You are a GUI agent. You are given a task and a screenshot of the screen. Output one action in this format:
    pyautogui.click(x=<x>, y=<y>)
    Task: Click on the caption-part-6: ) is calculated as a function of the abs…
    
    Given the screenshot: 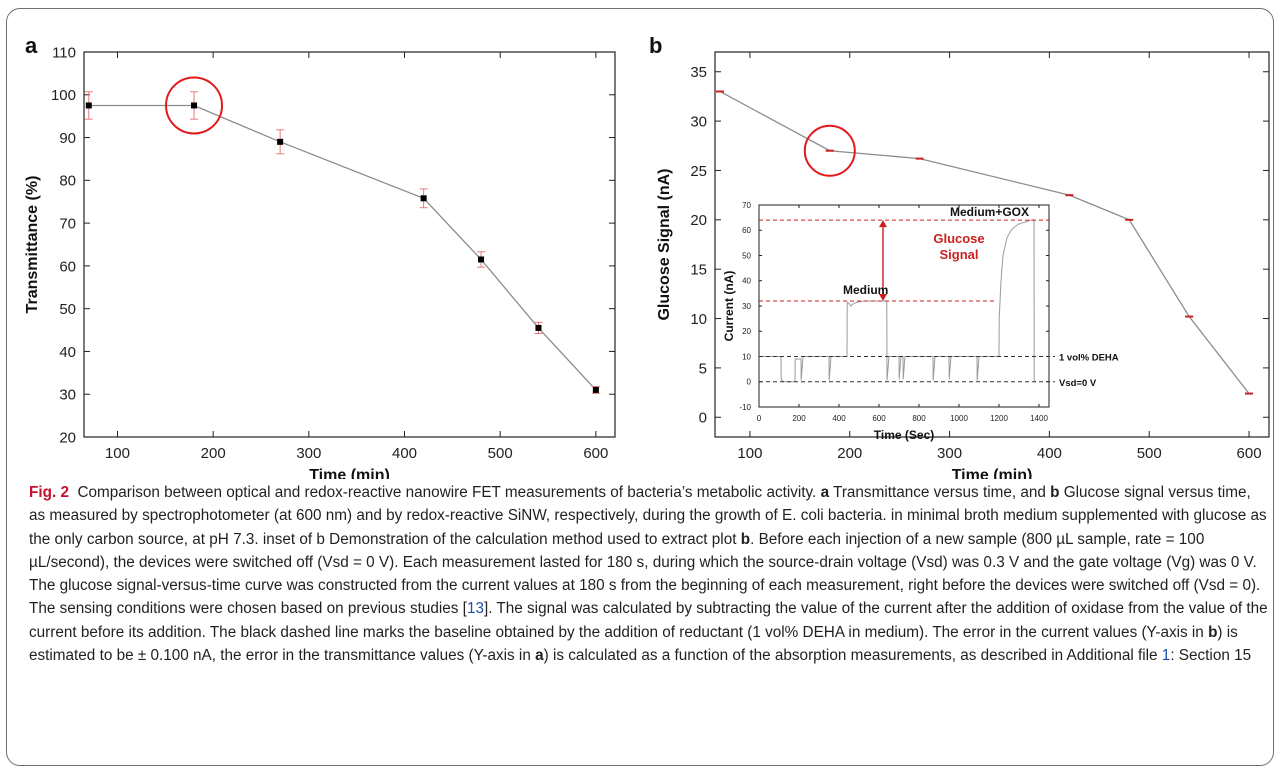 What is the action you would take?
    pyautogui.click(x=852, y=656)
    